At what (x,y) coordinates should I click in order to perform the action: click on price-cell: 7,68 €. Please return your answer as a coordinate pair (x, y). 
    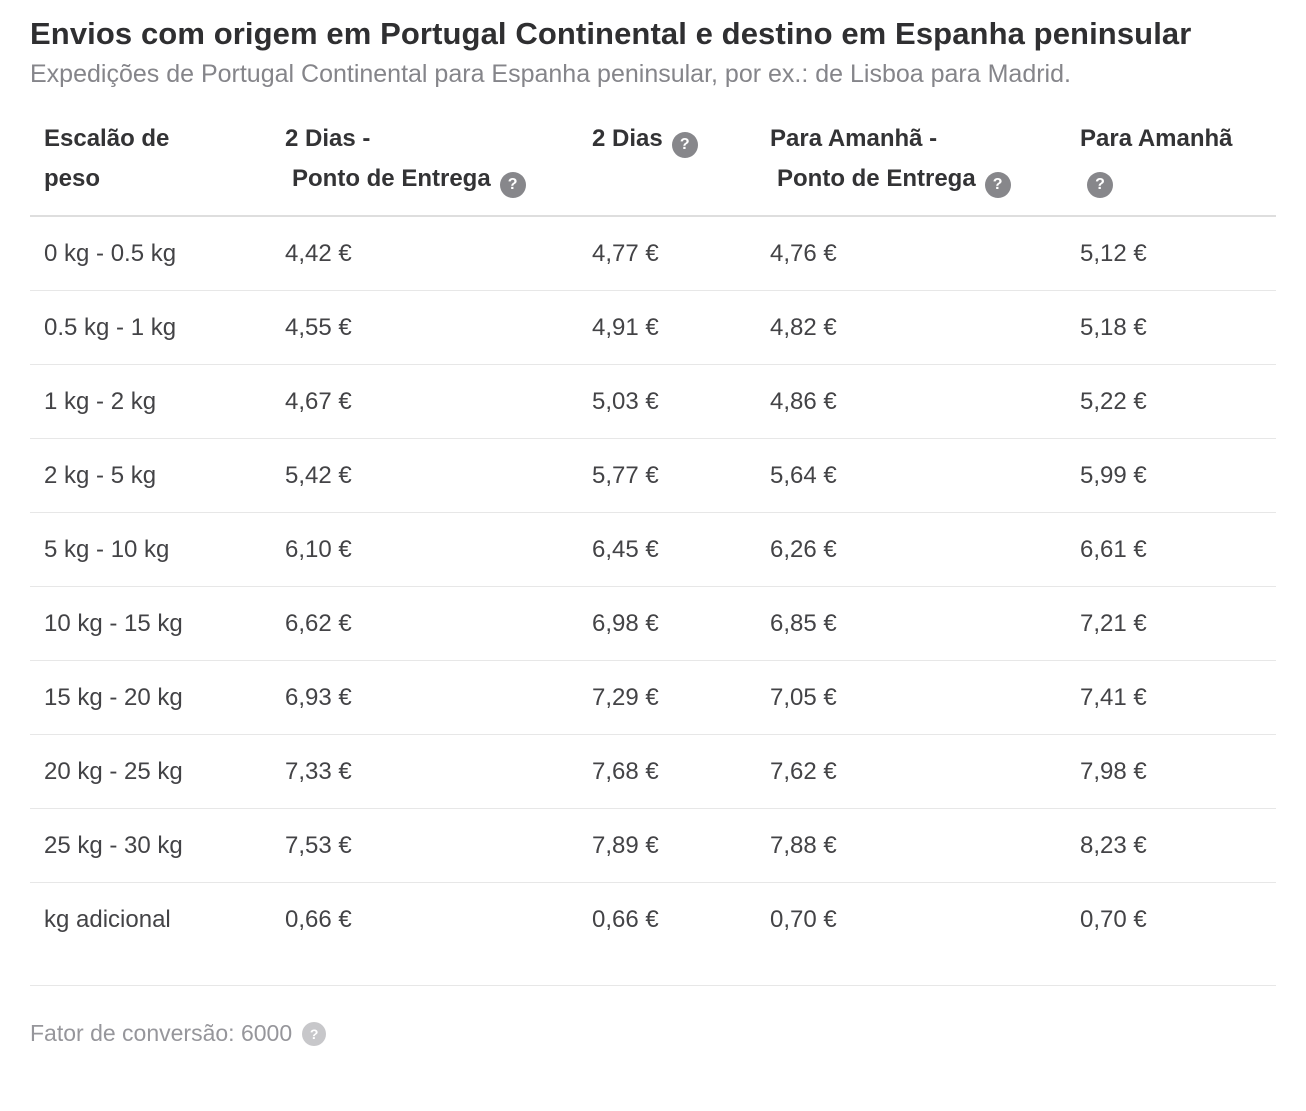
    Looking at the image, I should click on (625, 771).